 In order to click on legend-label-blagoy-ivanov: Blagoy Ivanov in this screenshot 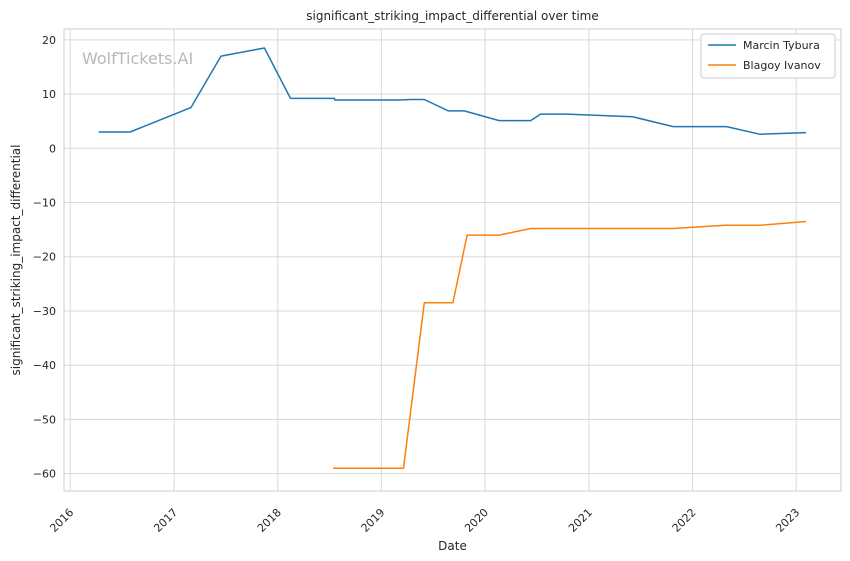, I will do `click(782, 65)`.